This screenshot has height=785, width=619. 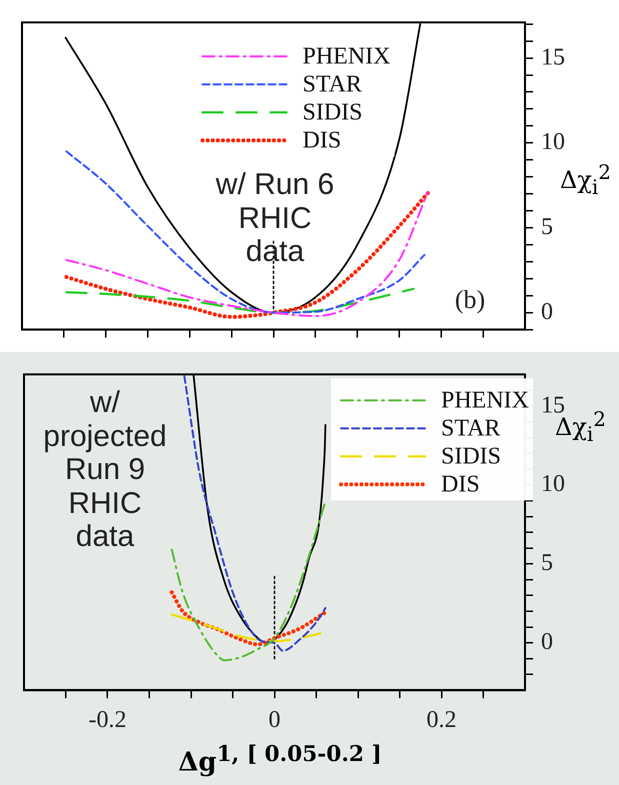 What do you see at coordinates (553, 57) in the screenshot?
I see `y-tick-label: 15` at bounding box center [553, 57].